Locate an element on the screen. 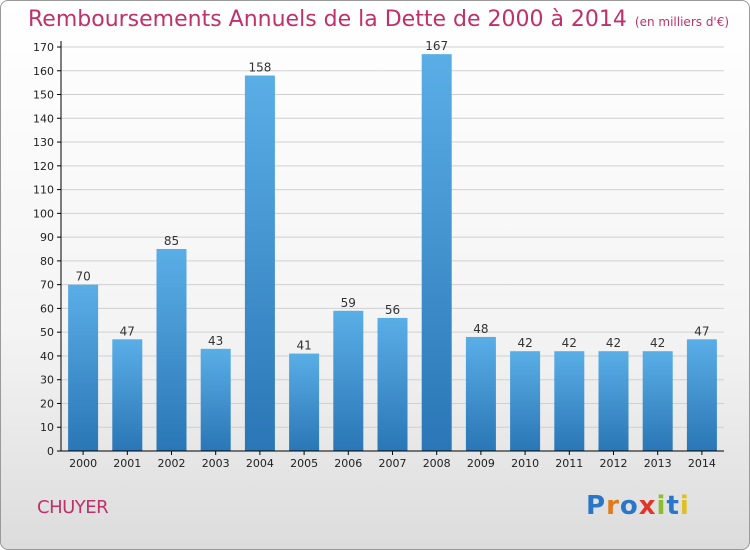 This screenshot has height=550, width=750. x-tick-label: 2012 is located at coordinates (614, 463).